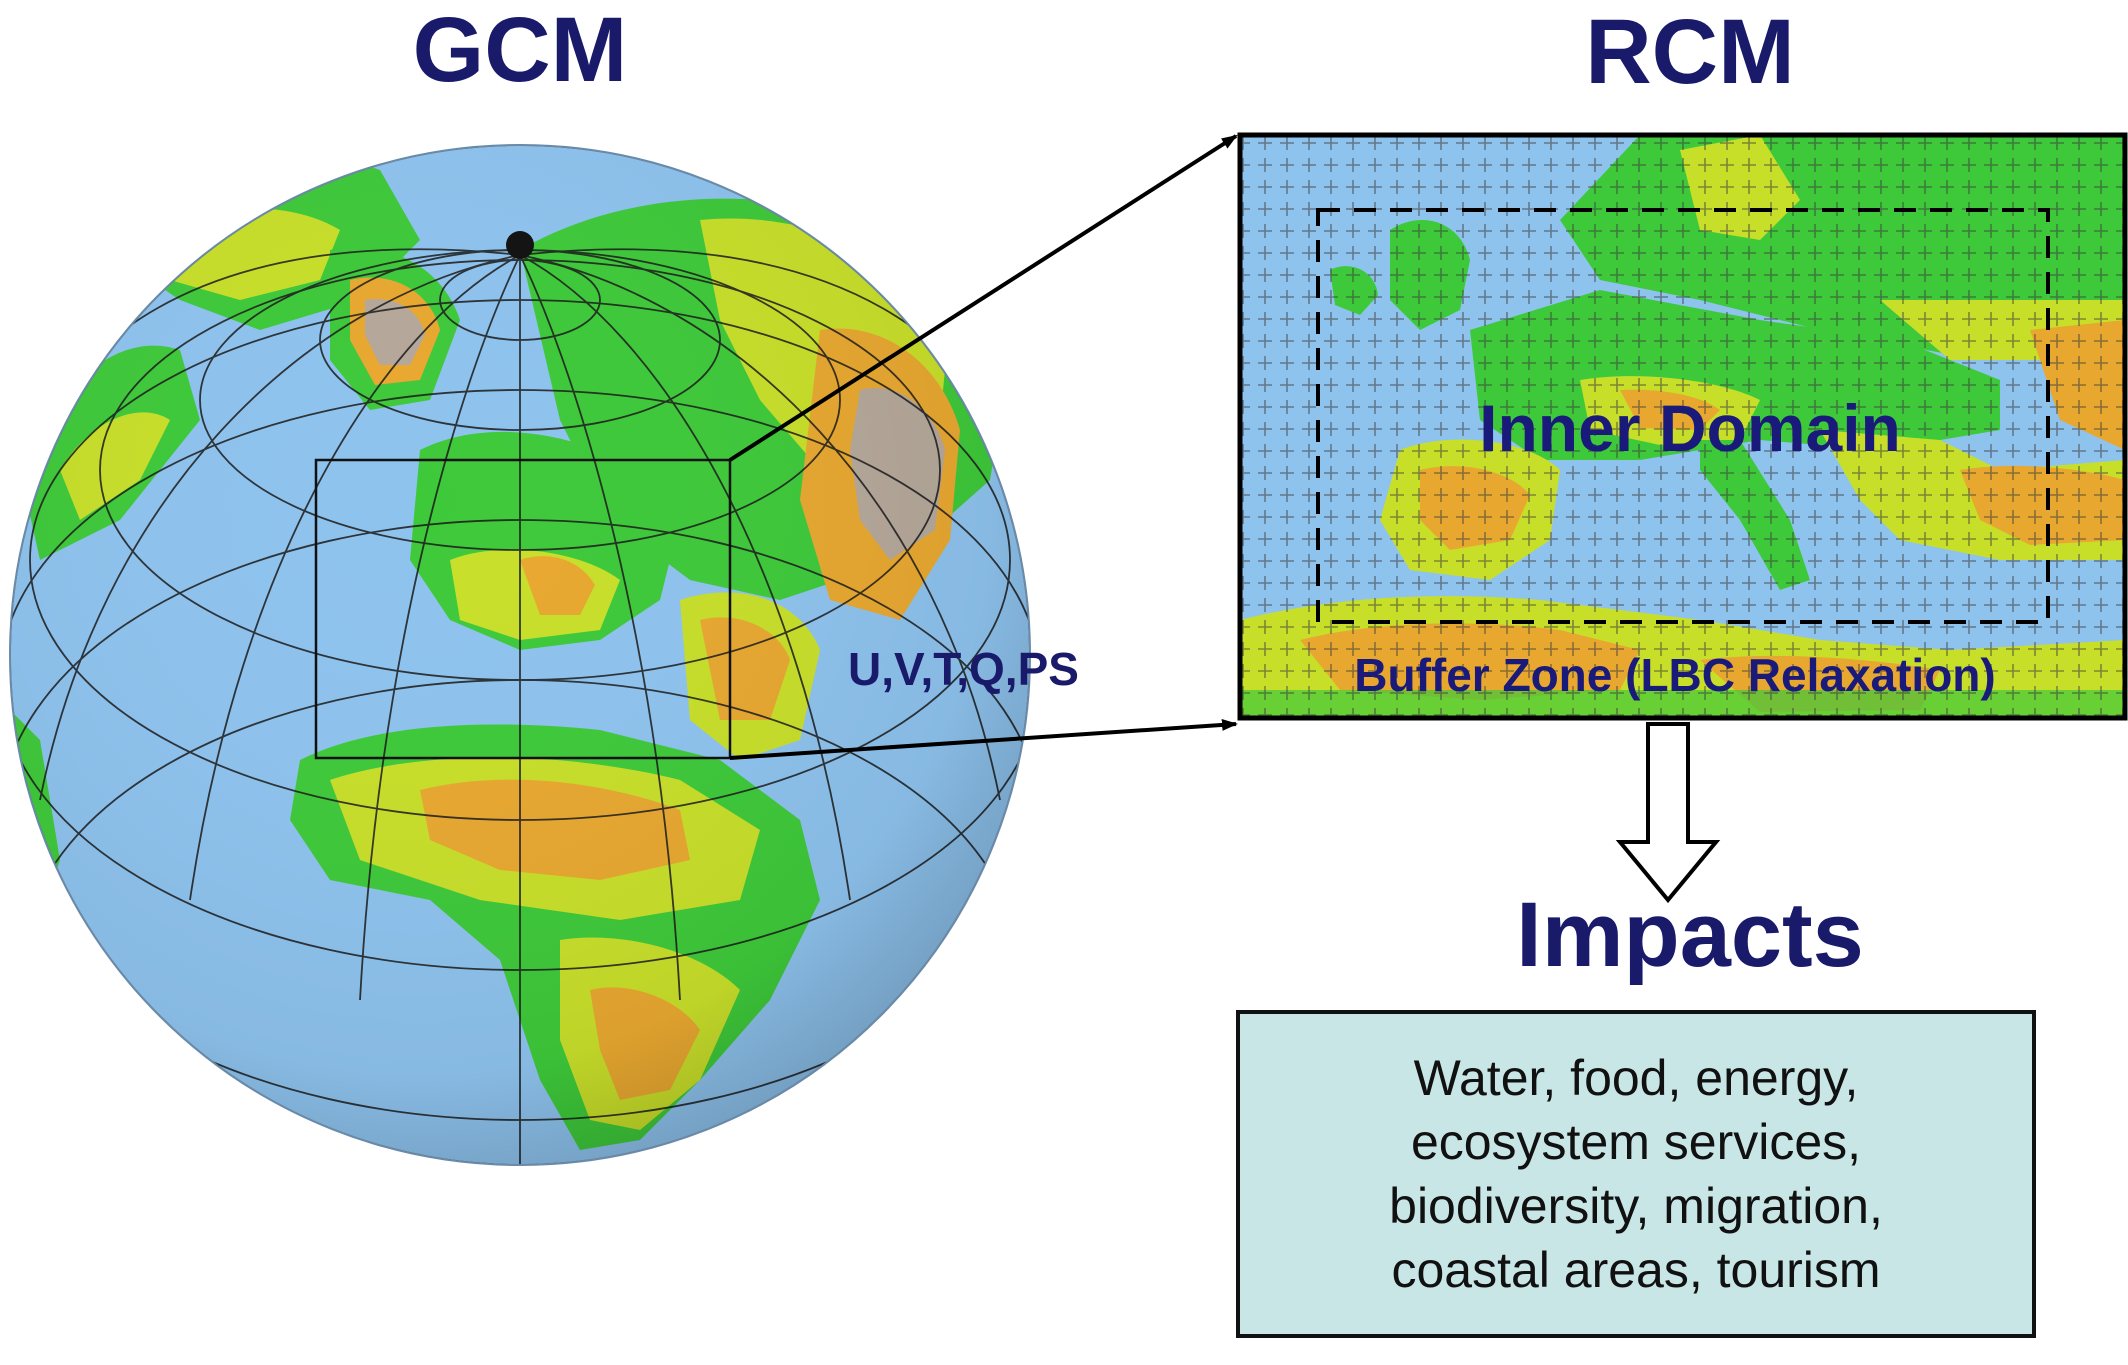  Describe the element at coordinates (963, 669) in the screenshot. I see `forcing-variables-label: U,V,T,Q,PS` at that location.